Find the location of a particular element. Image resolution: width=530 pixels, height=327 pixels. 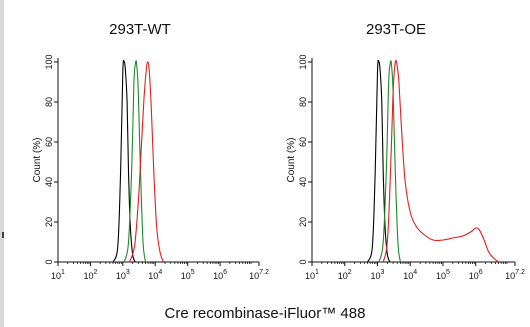

left-edge-bar is located at coordinates (2, 163).